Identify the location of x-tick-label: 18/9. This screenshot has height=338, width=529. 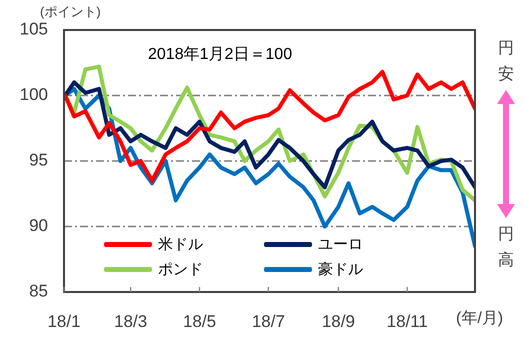
(338, 321).